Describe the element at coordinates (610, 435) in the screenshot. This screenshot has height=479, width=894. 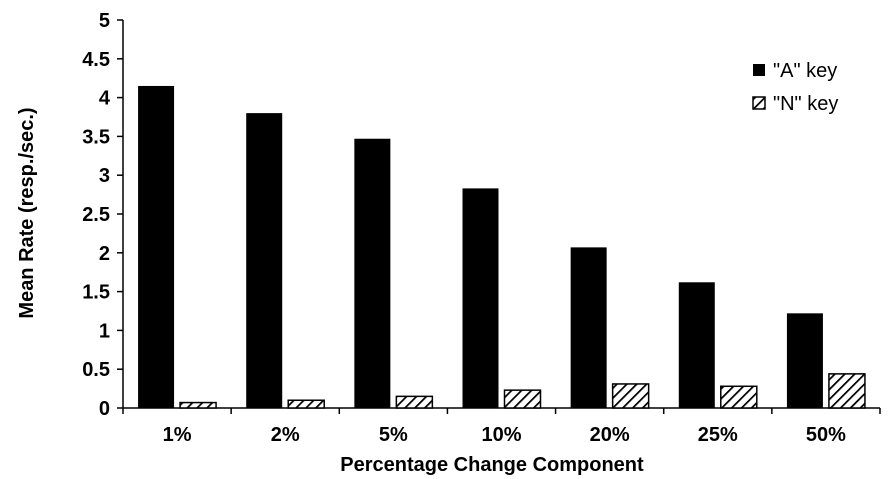
I see `x-tick-label: 20%` at that location.